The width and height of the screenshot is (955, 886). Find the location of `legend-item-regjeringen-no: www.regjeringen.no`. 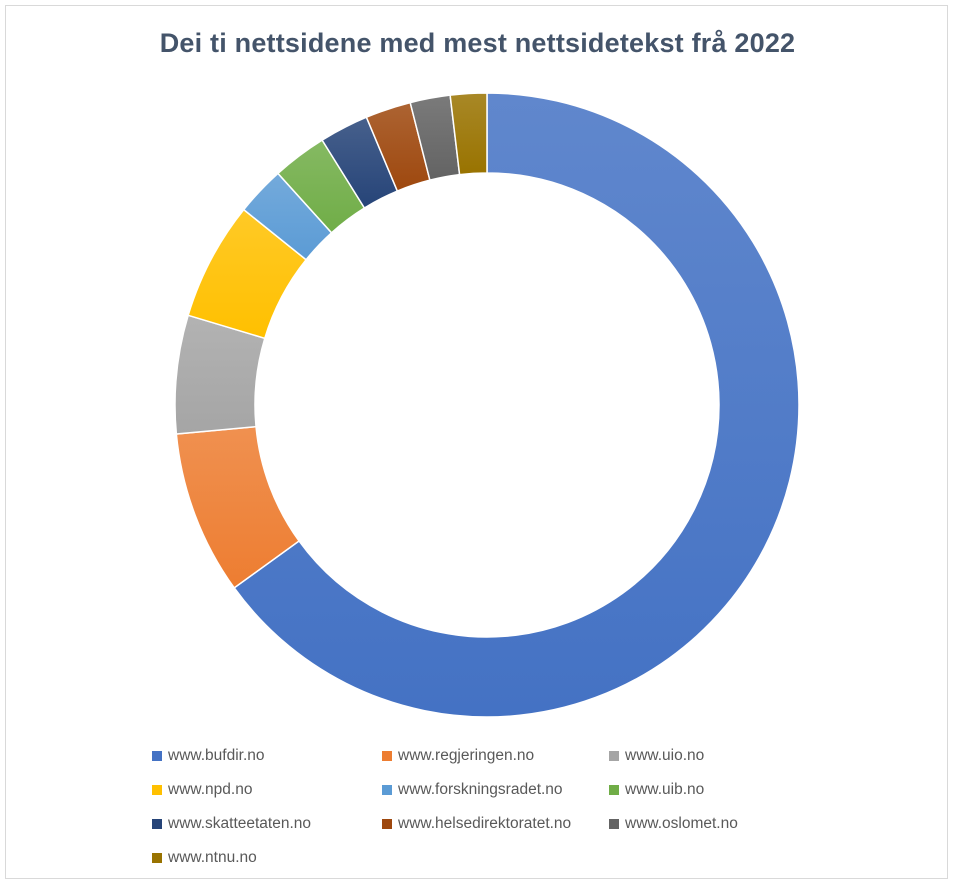

legend-item-regjeringen-no: www.regjeringen.no is located at coordinates (495, 756).